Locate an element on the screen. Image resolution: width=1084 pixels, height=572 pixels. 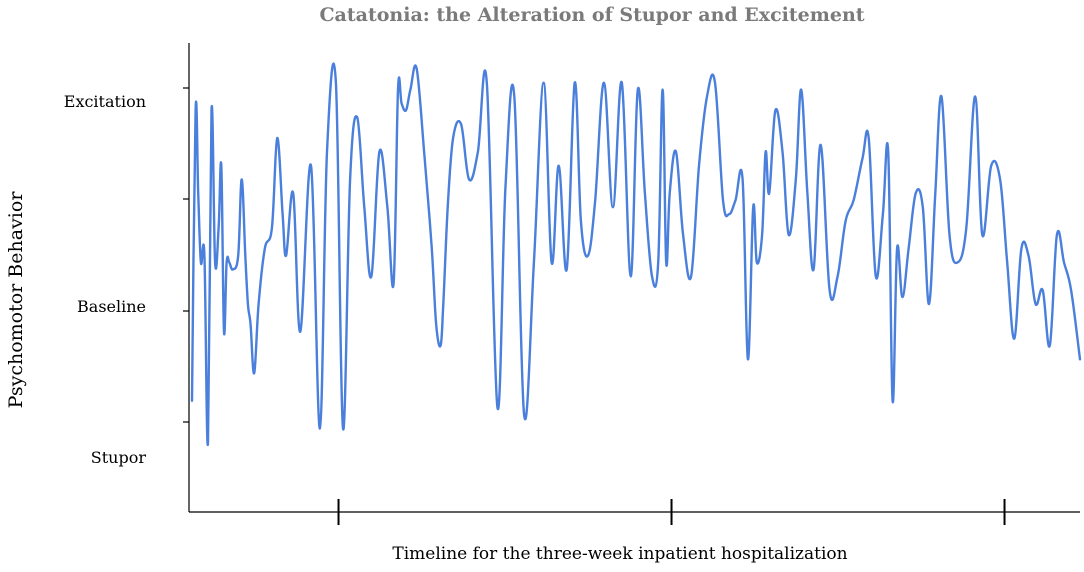
y-tick-label-baseline: Baseline is located at coordinates (111, 306).